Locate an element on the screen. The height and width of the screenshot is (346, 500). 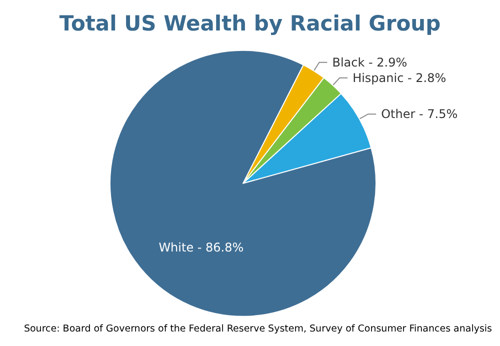
slice-label: Black - 2.9% is located at coordinates (370, 62).